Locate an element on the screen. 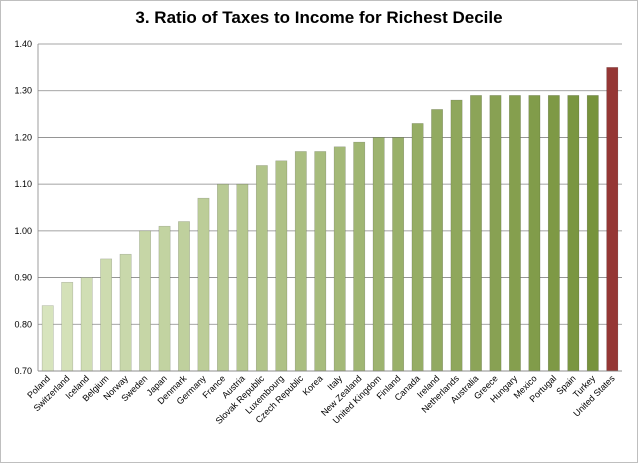 This screenshot has height=463, width=638. bar-slovak-republic is located at coordinates (261, 268).